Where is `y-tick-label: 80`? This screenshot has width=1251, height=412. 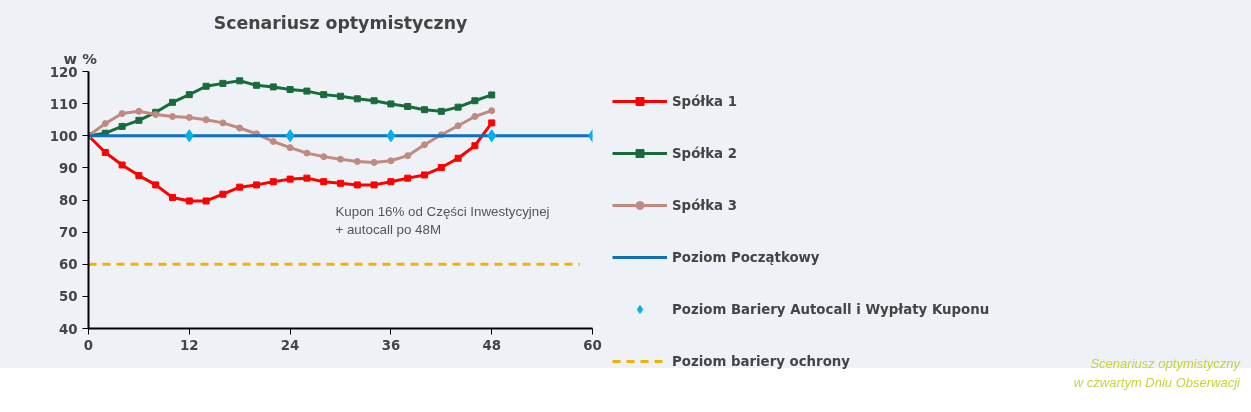 y-tick-label: 80 is located at coordinates (68, 200).